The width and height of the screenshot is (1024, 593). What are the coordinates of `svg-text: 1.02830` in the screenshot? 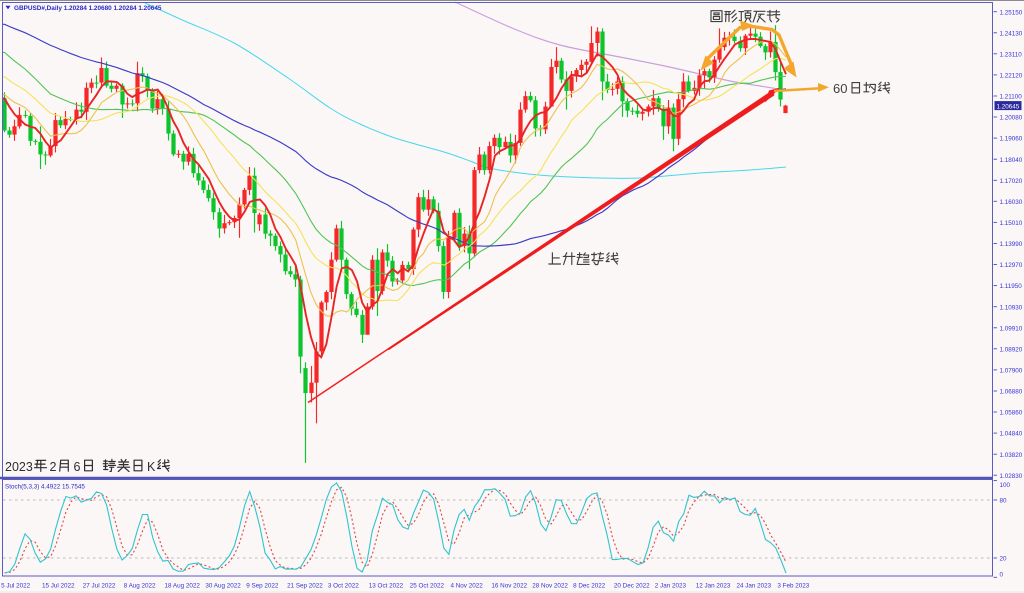 It's located at (1011, 476).